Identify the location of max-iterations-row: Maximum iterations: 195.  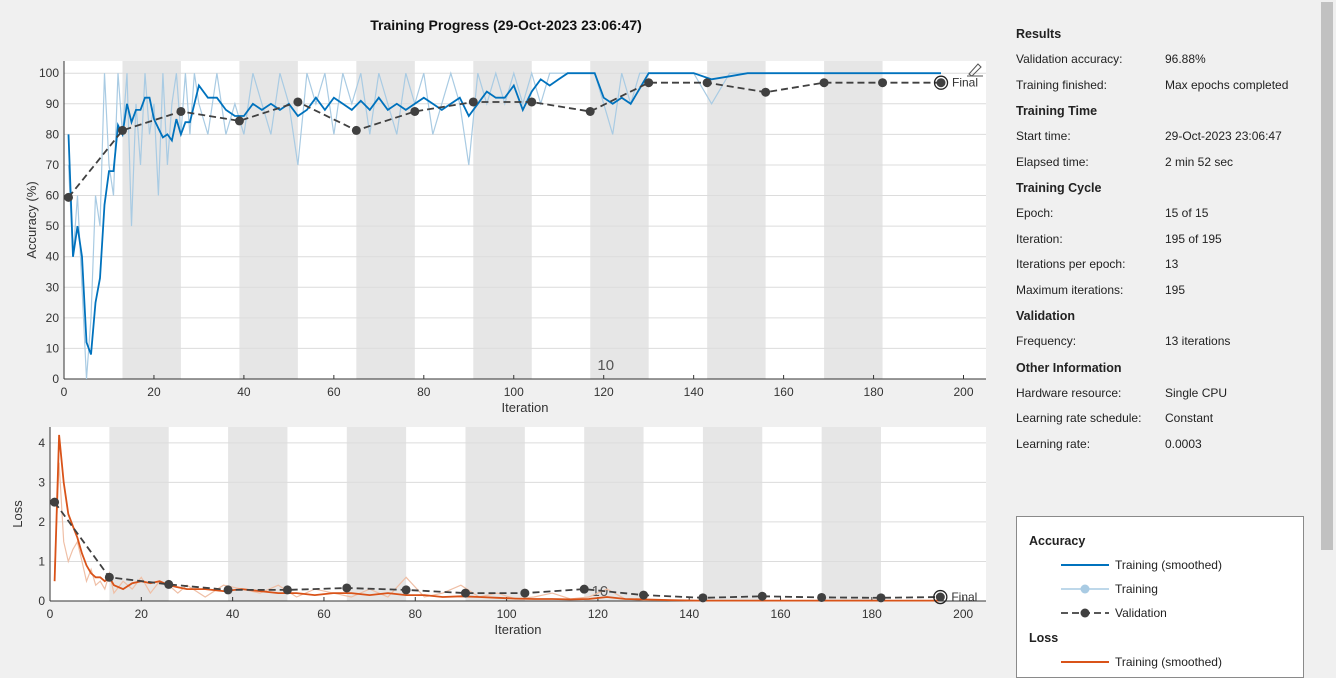
(1161, 296).